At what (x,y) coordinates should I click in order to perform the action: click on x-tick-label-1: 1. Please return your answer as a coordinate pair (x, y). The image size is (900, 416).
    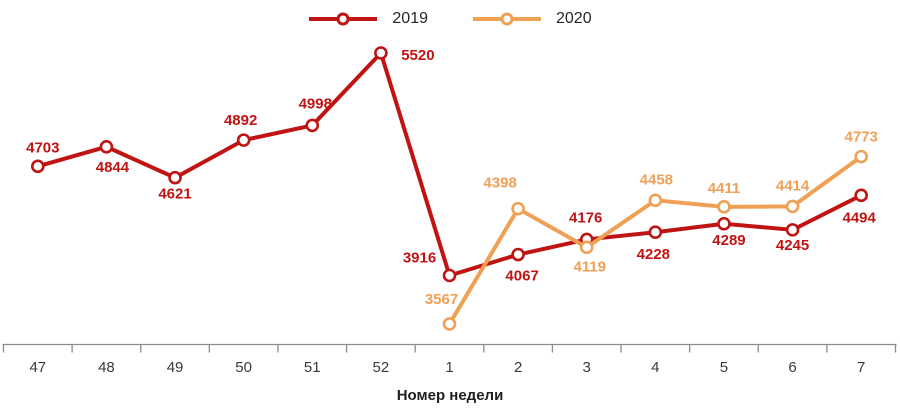
    Looking at the image, I should click on (449, 367).